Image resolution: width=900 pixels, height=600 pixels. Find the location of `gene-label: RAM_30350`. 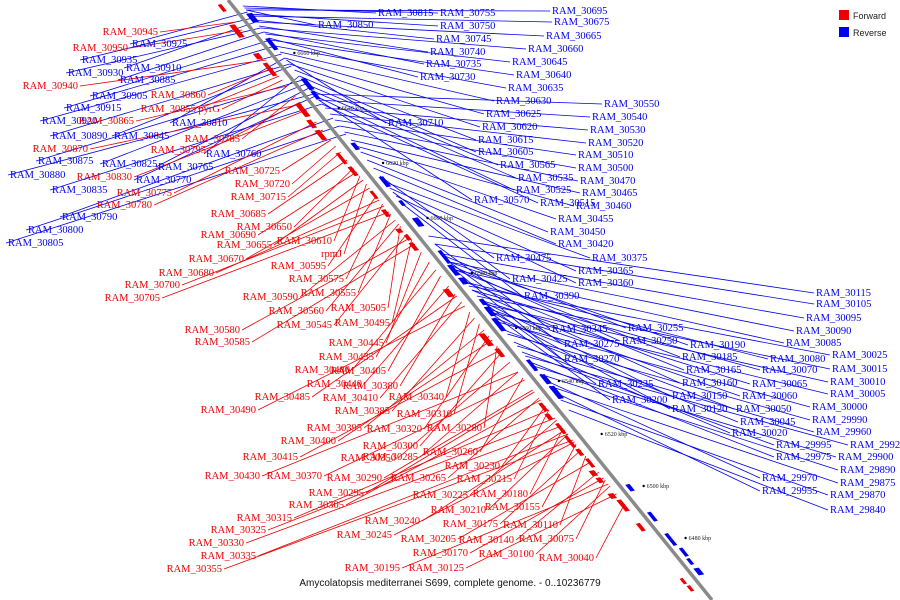

gene-label: RAM_30350 is located at coordinates (368, 458).